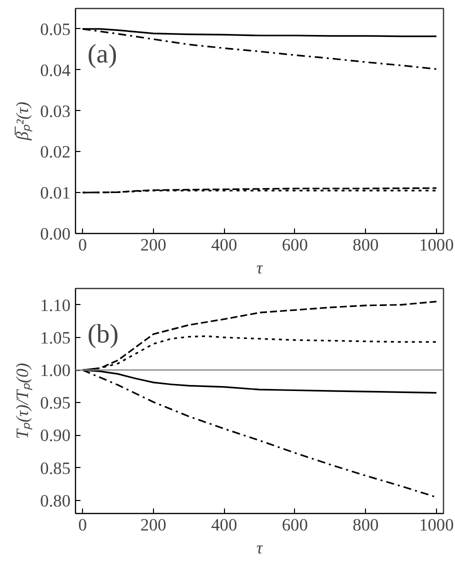 The width and height of the screenshot is (455, 561). Describe the element at coordinates (55, 70) in the screenshot. I see `y-tick-label: 0.04` at that location.